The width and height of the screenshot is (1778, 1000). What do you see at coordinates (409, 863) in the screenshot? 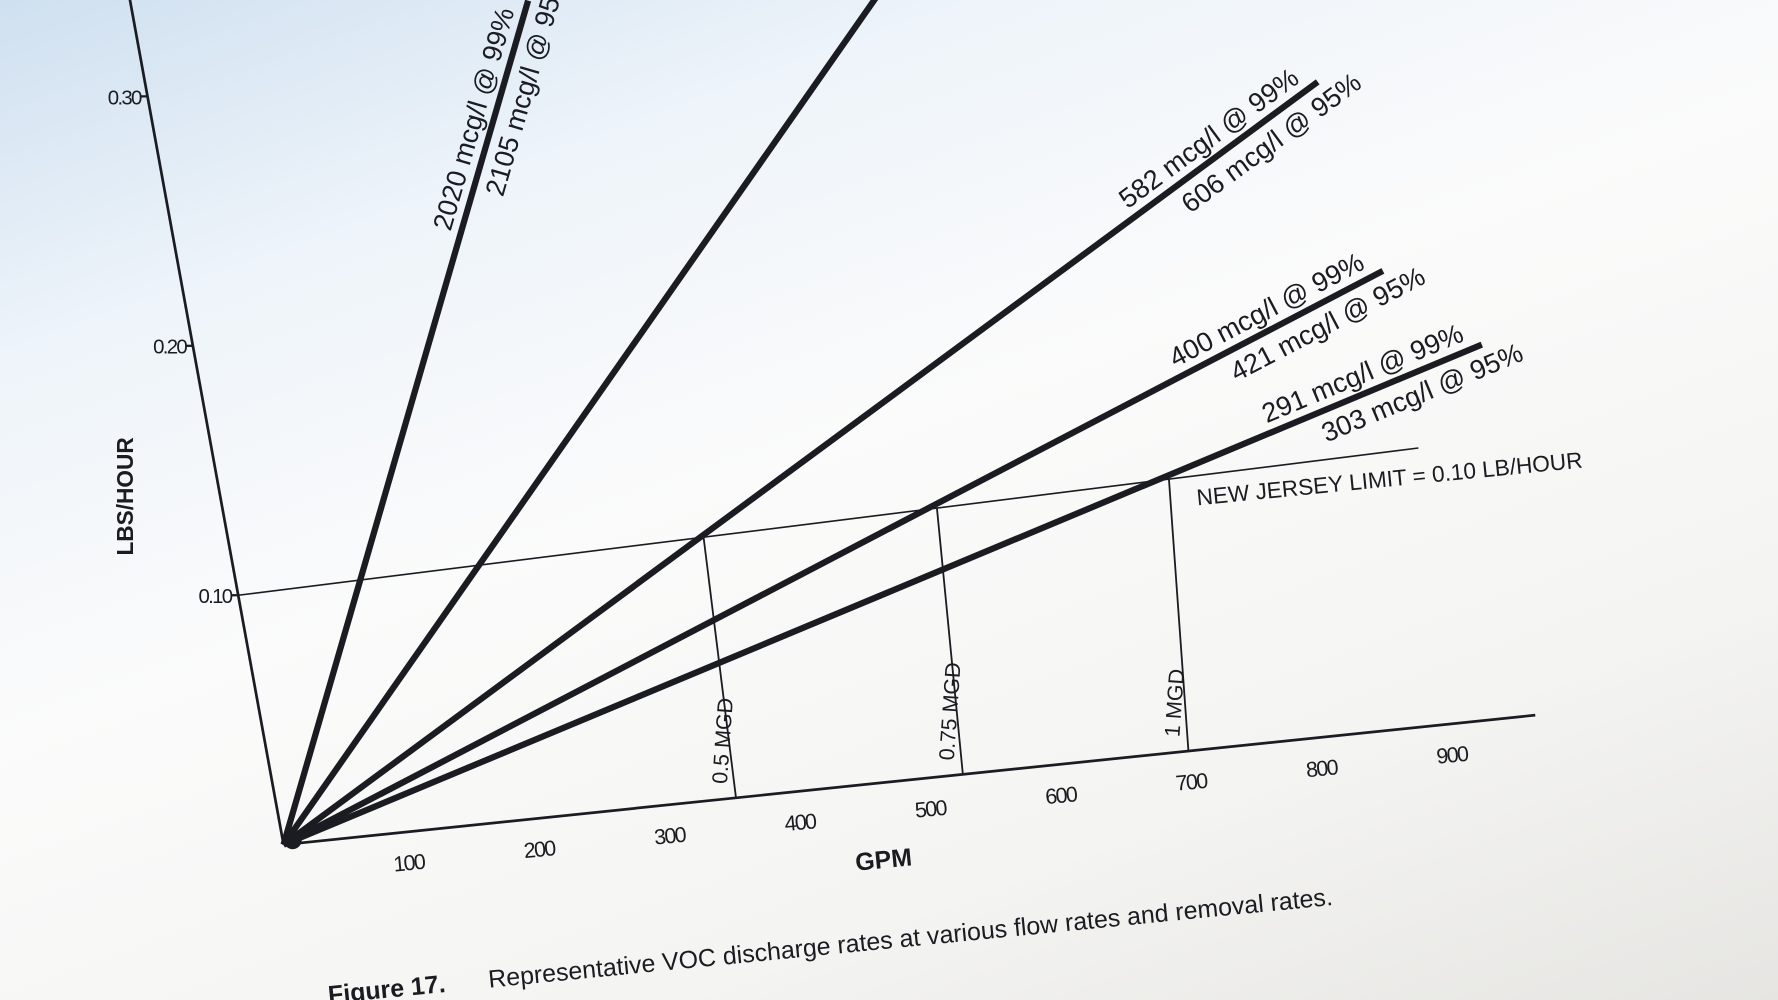
I see `x-tick-label: 100` at bounding box center [409, 863].